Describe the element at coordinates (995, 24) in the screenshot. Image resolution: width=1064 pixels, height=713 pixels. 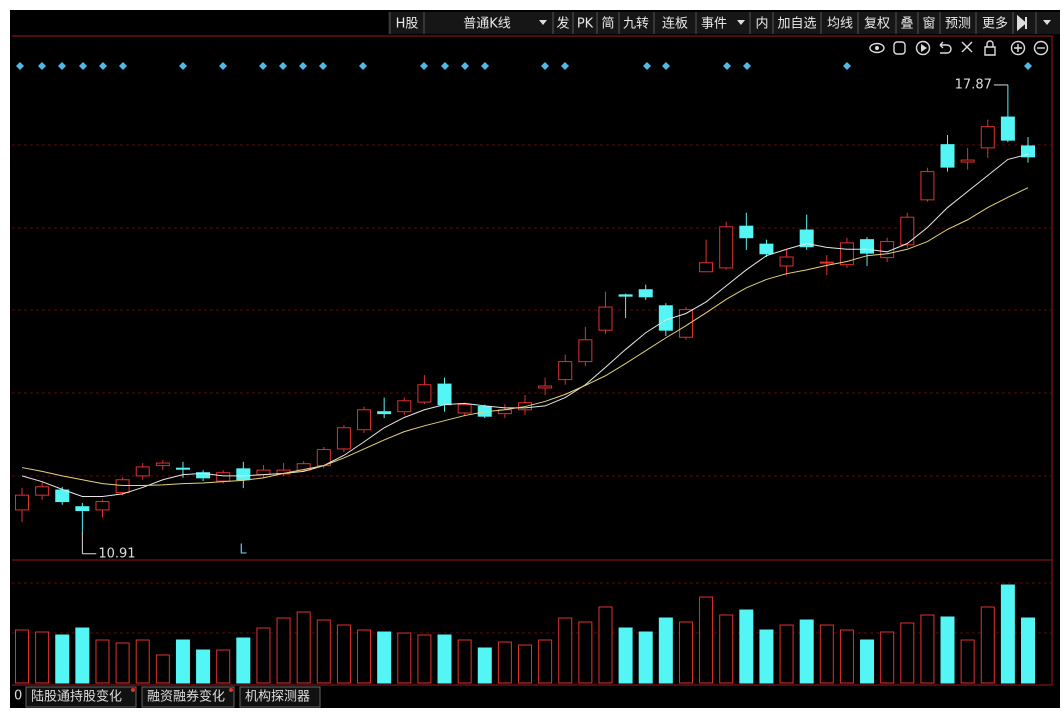
I see `toolbar-button: 更多` at that location.